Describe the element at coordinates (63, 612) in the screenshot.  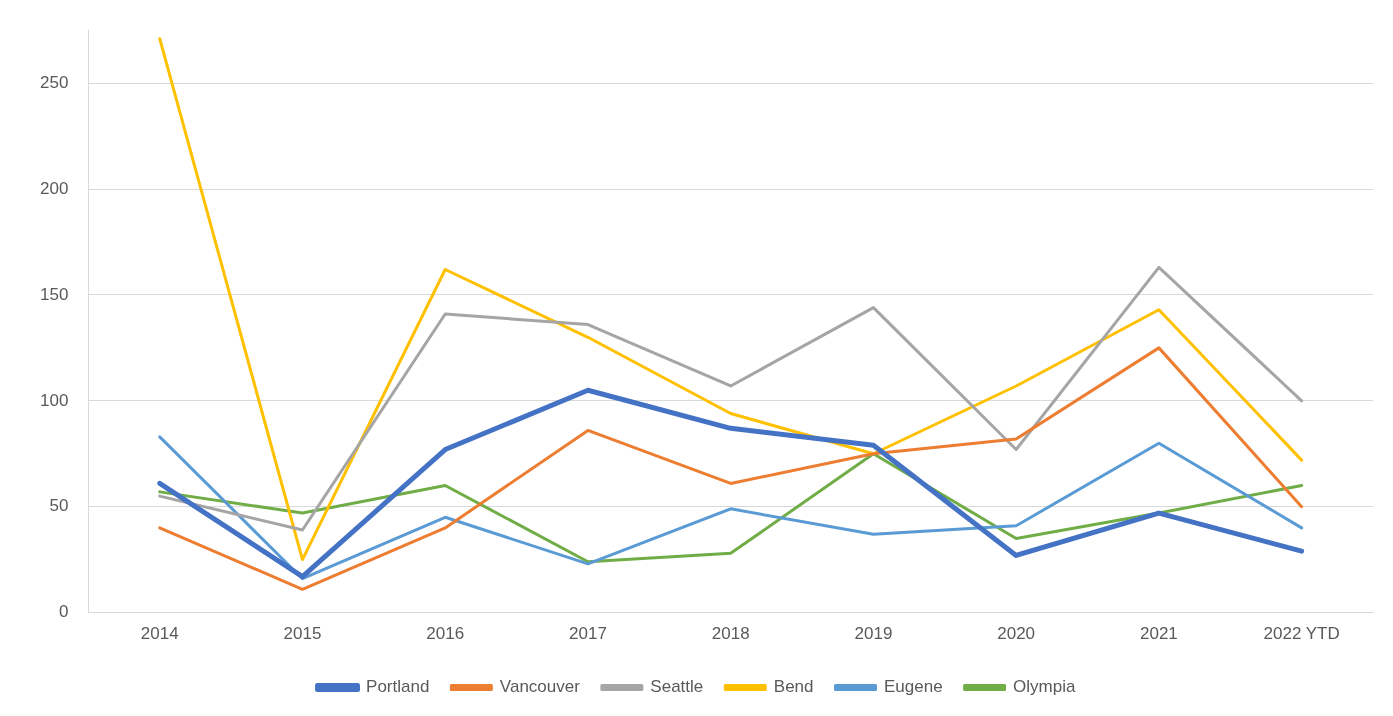
I see `y-tick-label: 0` at that location.